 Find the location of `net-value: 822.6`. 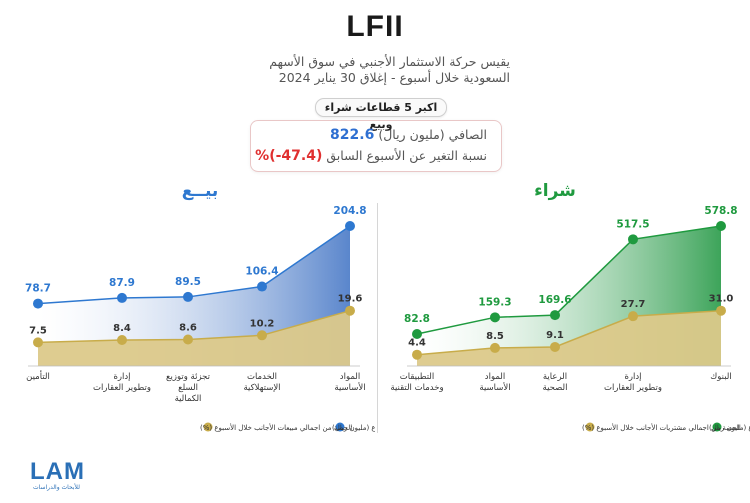

net-value: 822.6 is located at coordinates (352, 135).